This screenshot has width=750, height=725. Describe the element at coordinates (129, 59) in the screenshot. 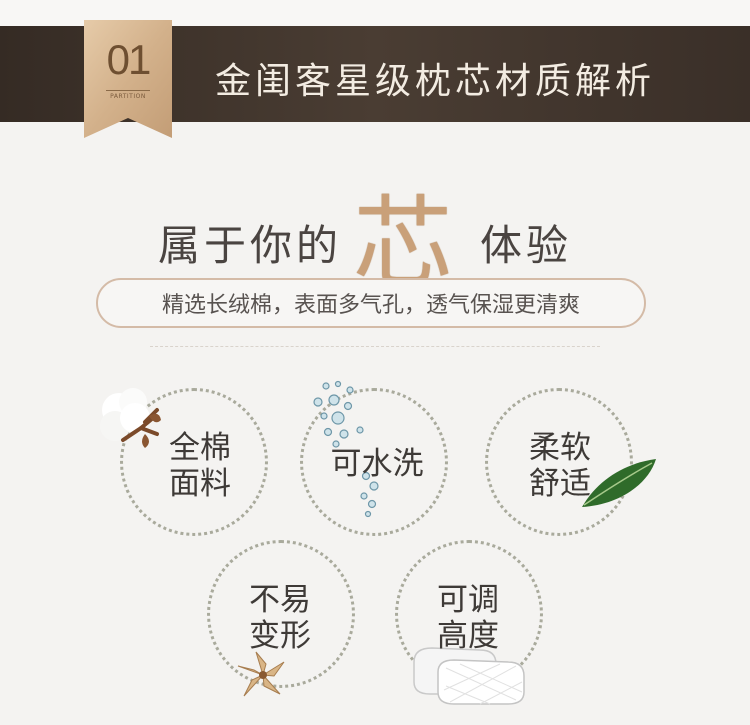

I see `badge-number: 01` at that location.